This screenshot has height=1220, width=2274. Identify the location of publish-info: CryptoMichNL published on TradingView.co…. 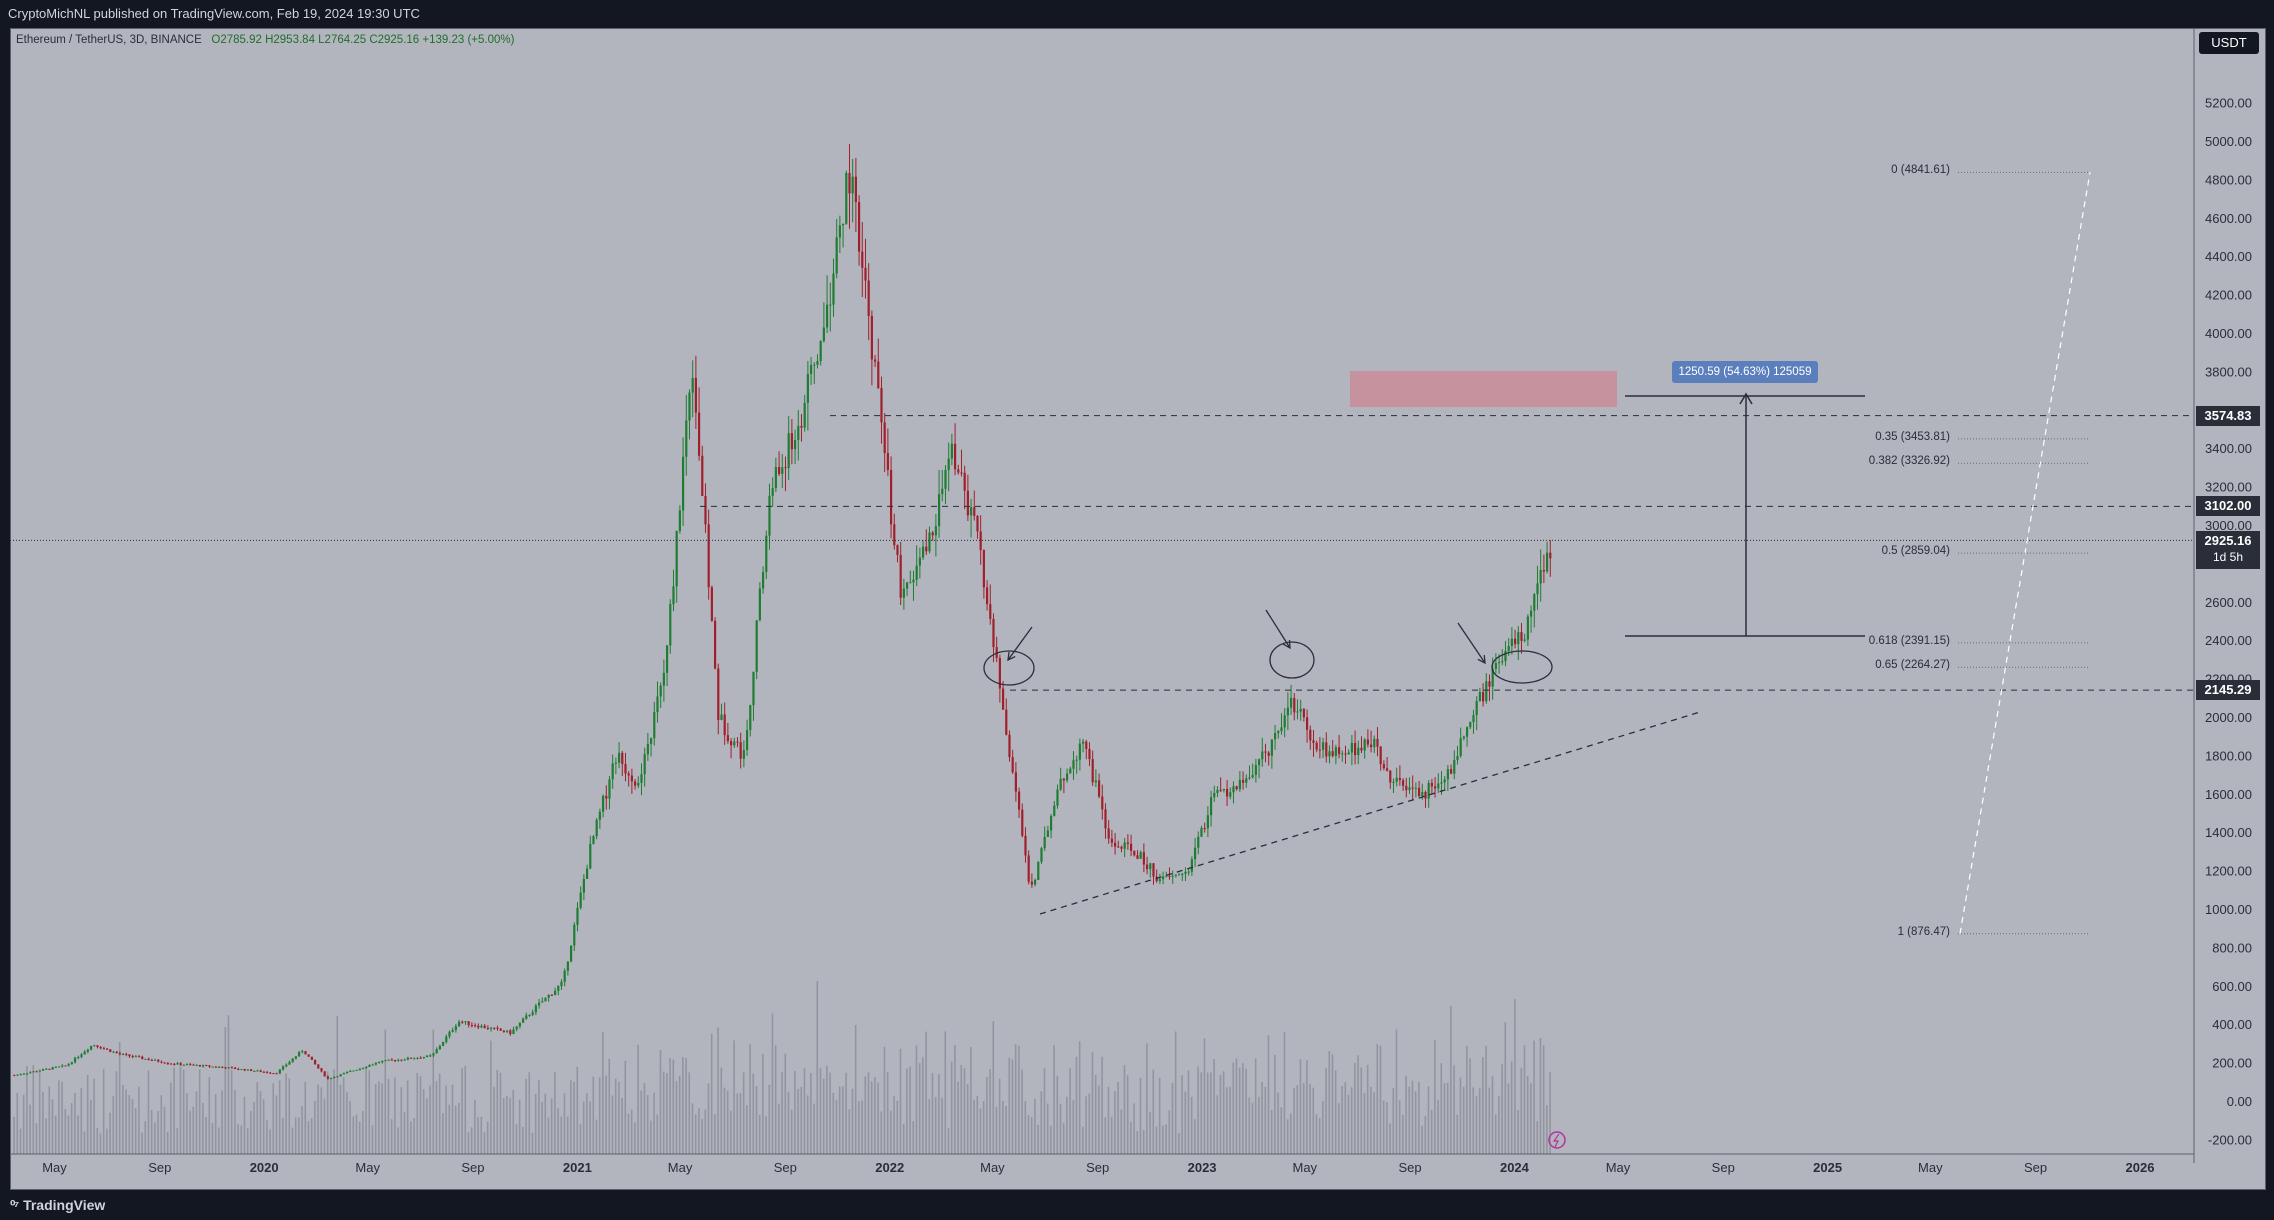
(214, 13).